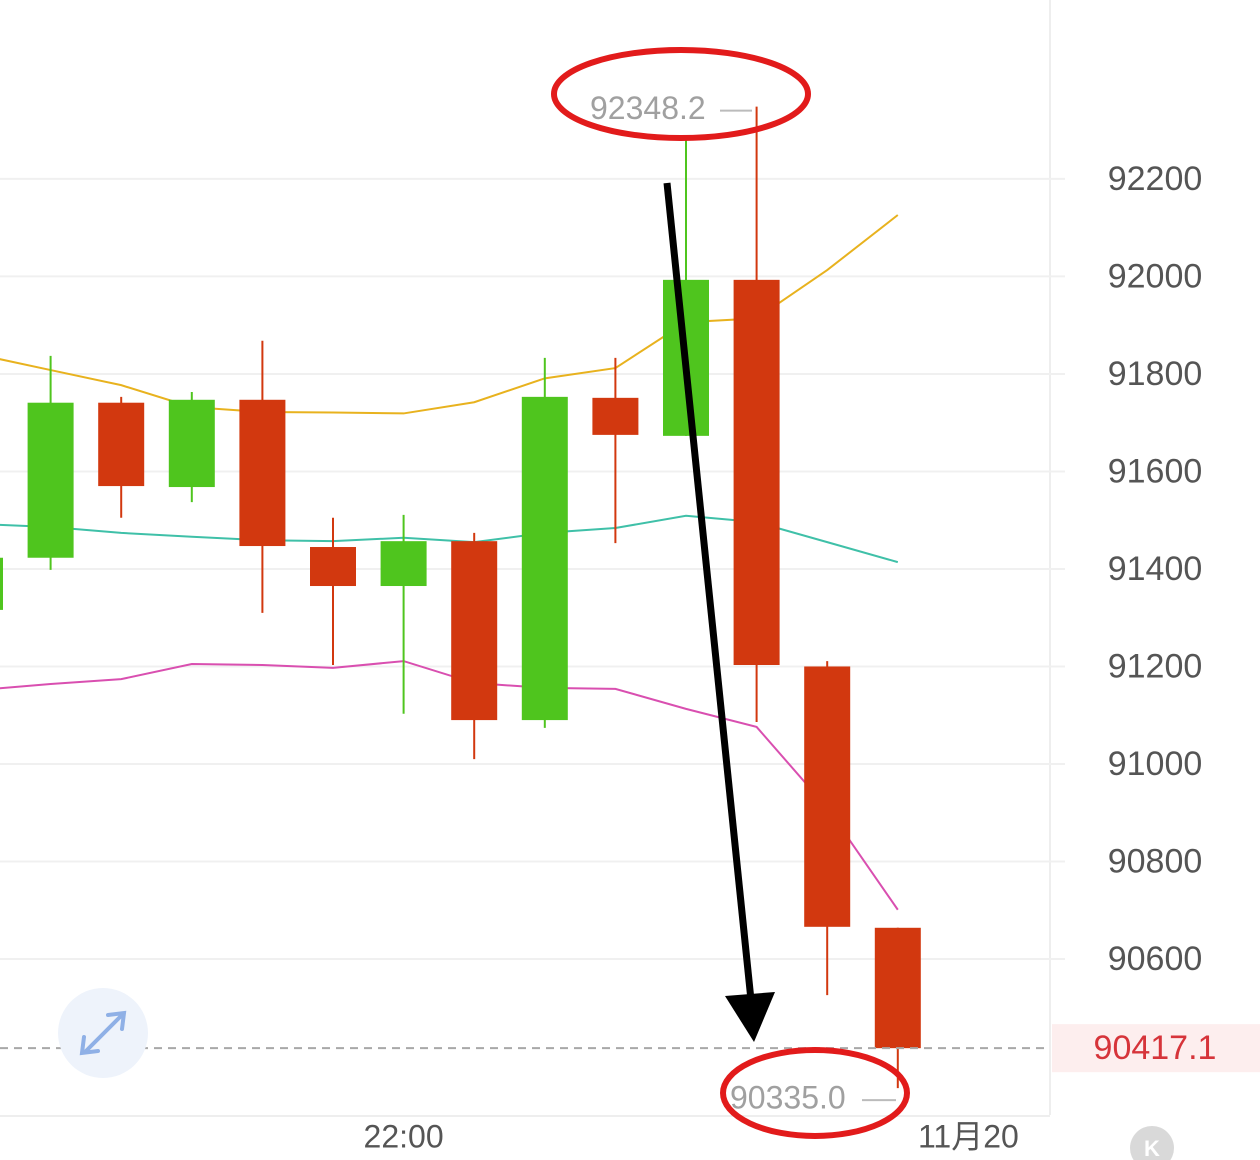  I want to click on expand-button, so click(103, 1033).